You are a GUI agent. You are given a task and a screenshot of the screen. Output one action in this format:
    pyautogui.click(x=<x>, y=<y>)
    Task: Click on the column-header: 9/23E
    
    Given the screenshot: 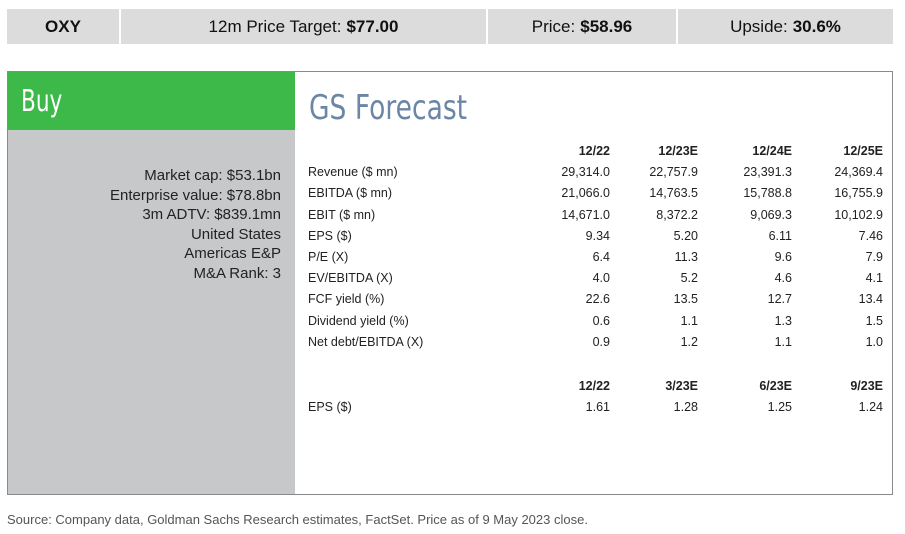 What is the action you would take?
    pyautogui.click(x=866, y=386)
    